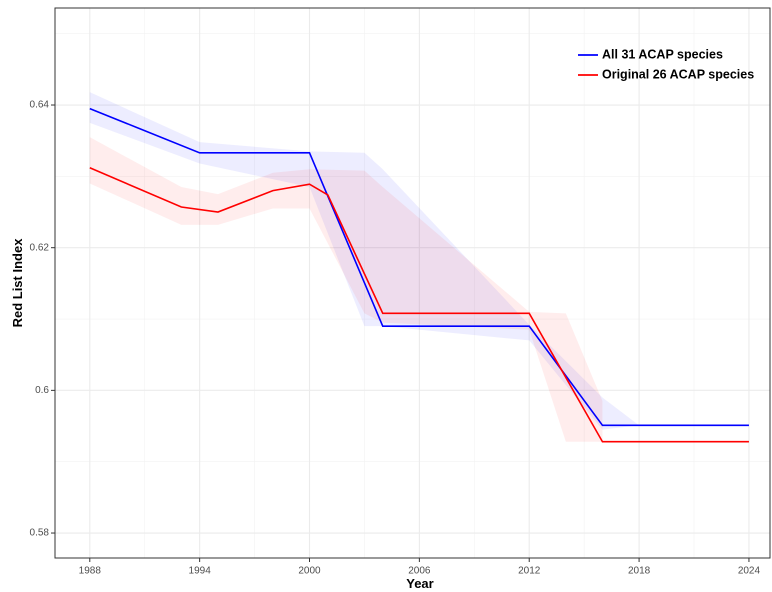 The image size is (772, 592). What do you see at coordinates (90, 571) in the screenshot?
I see `x-tick-label: 1988` at bounding box center [90, 571].